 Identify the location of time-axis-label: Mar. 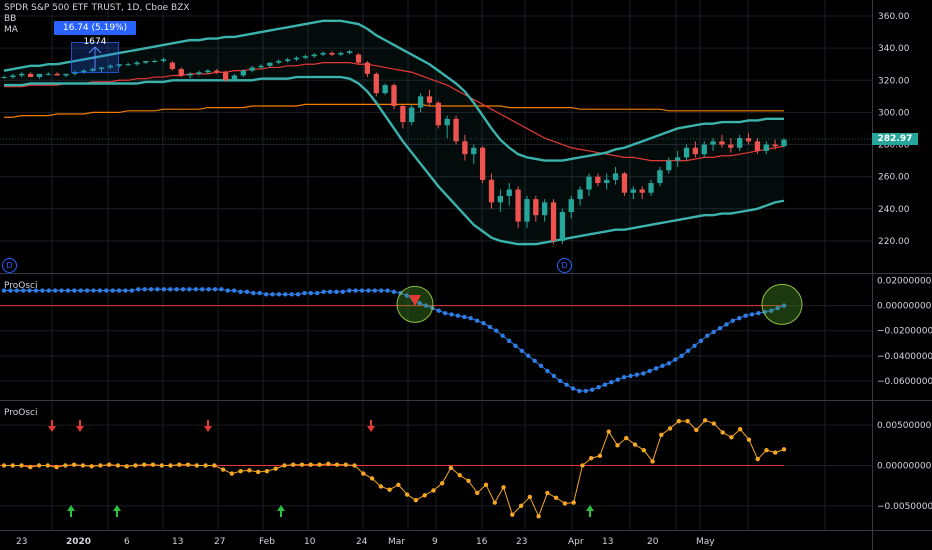
(396, 542).